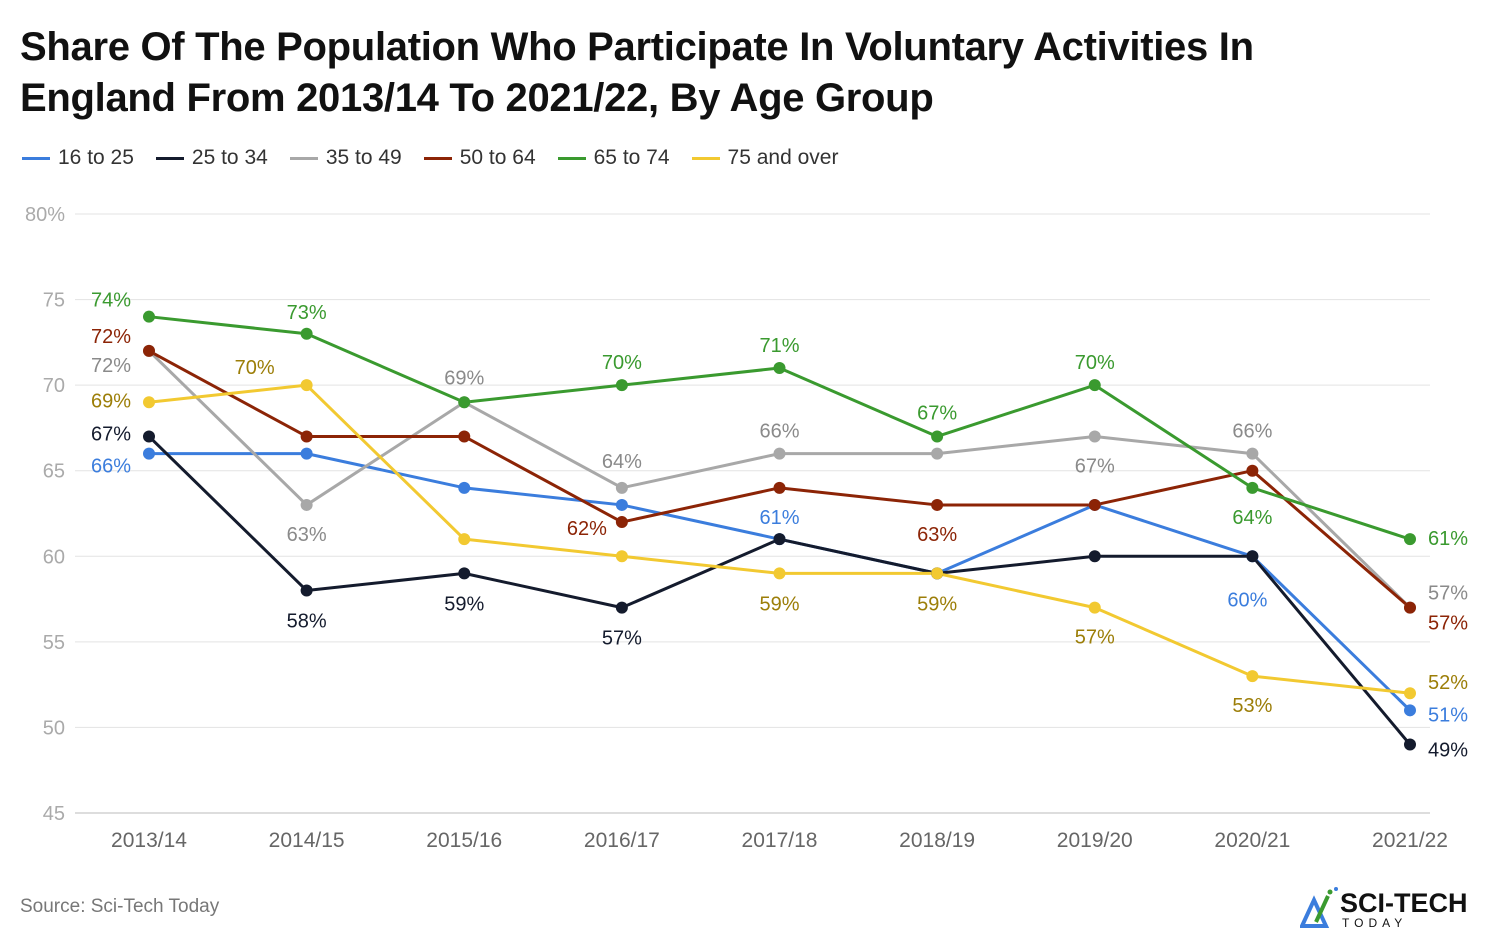 This screenshot has height=940, width=1492. I want to click on y-tick-label: 50, so click(54, 728).